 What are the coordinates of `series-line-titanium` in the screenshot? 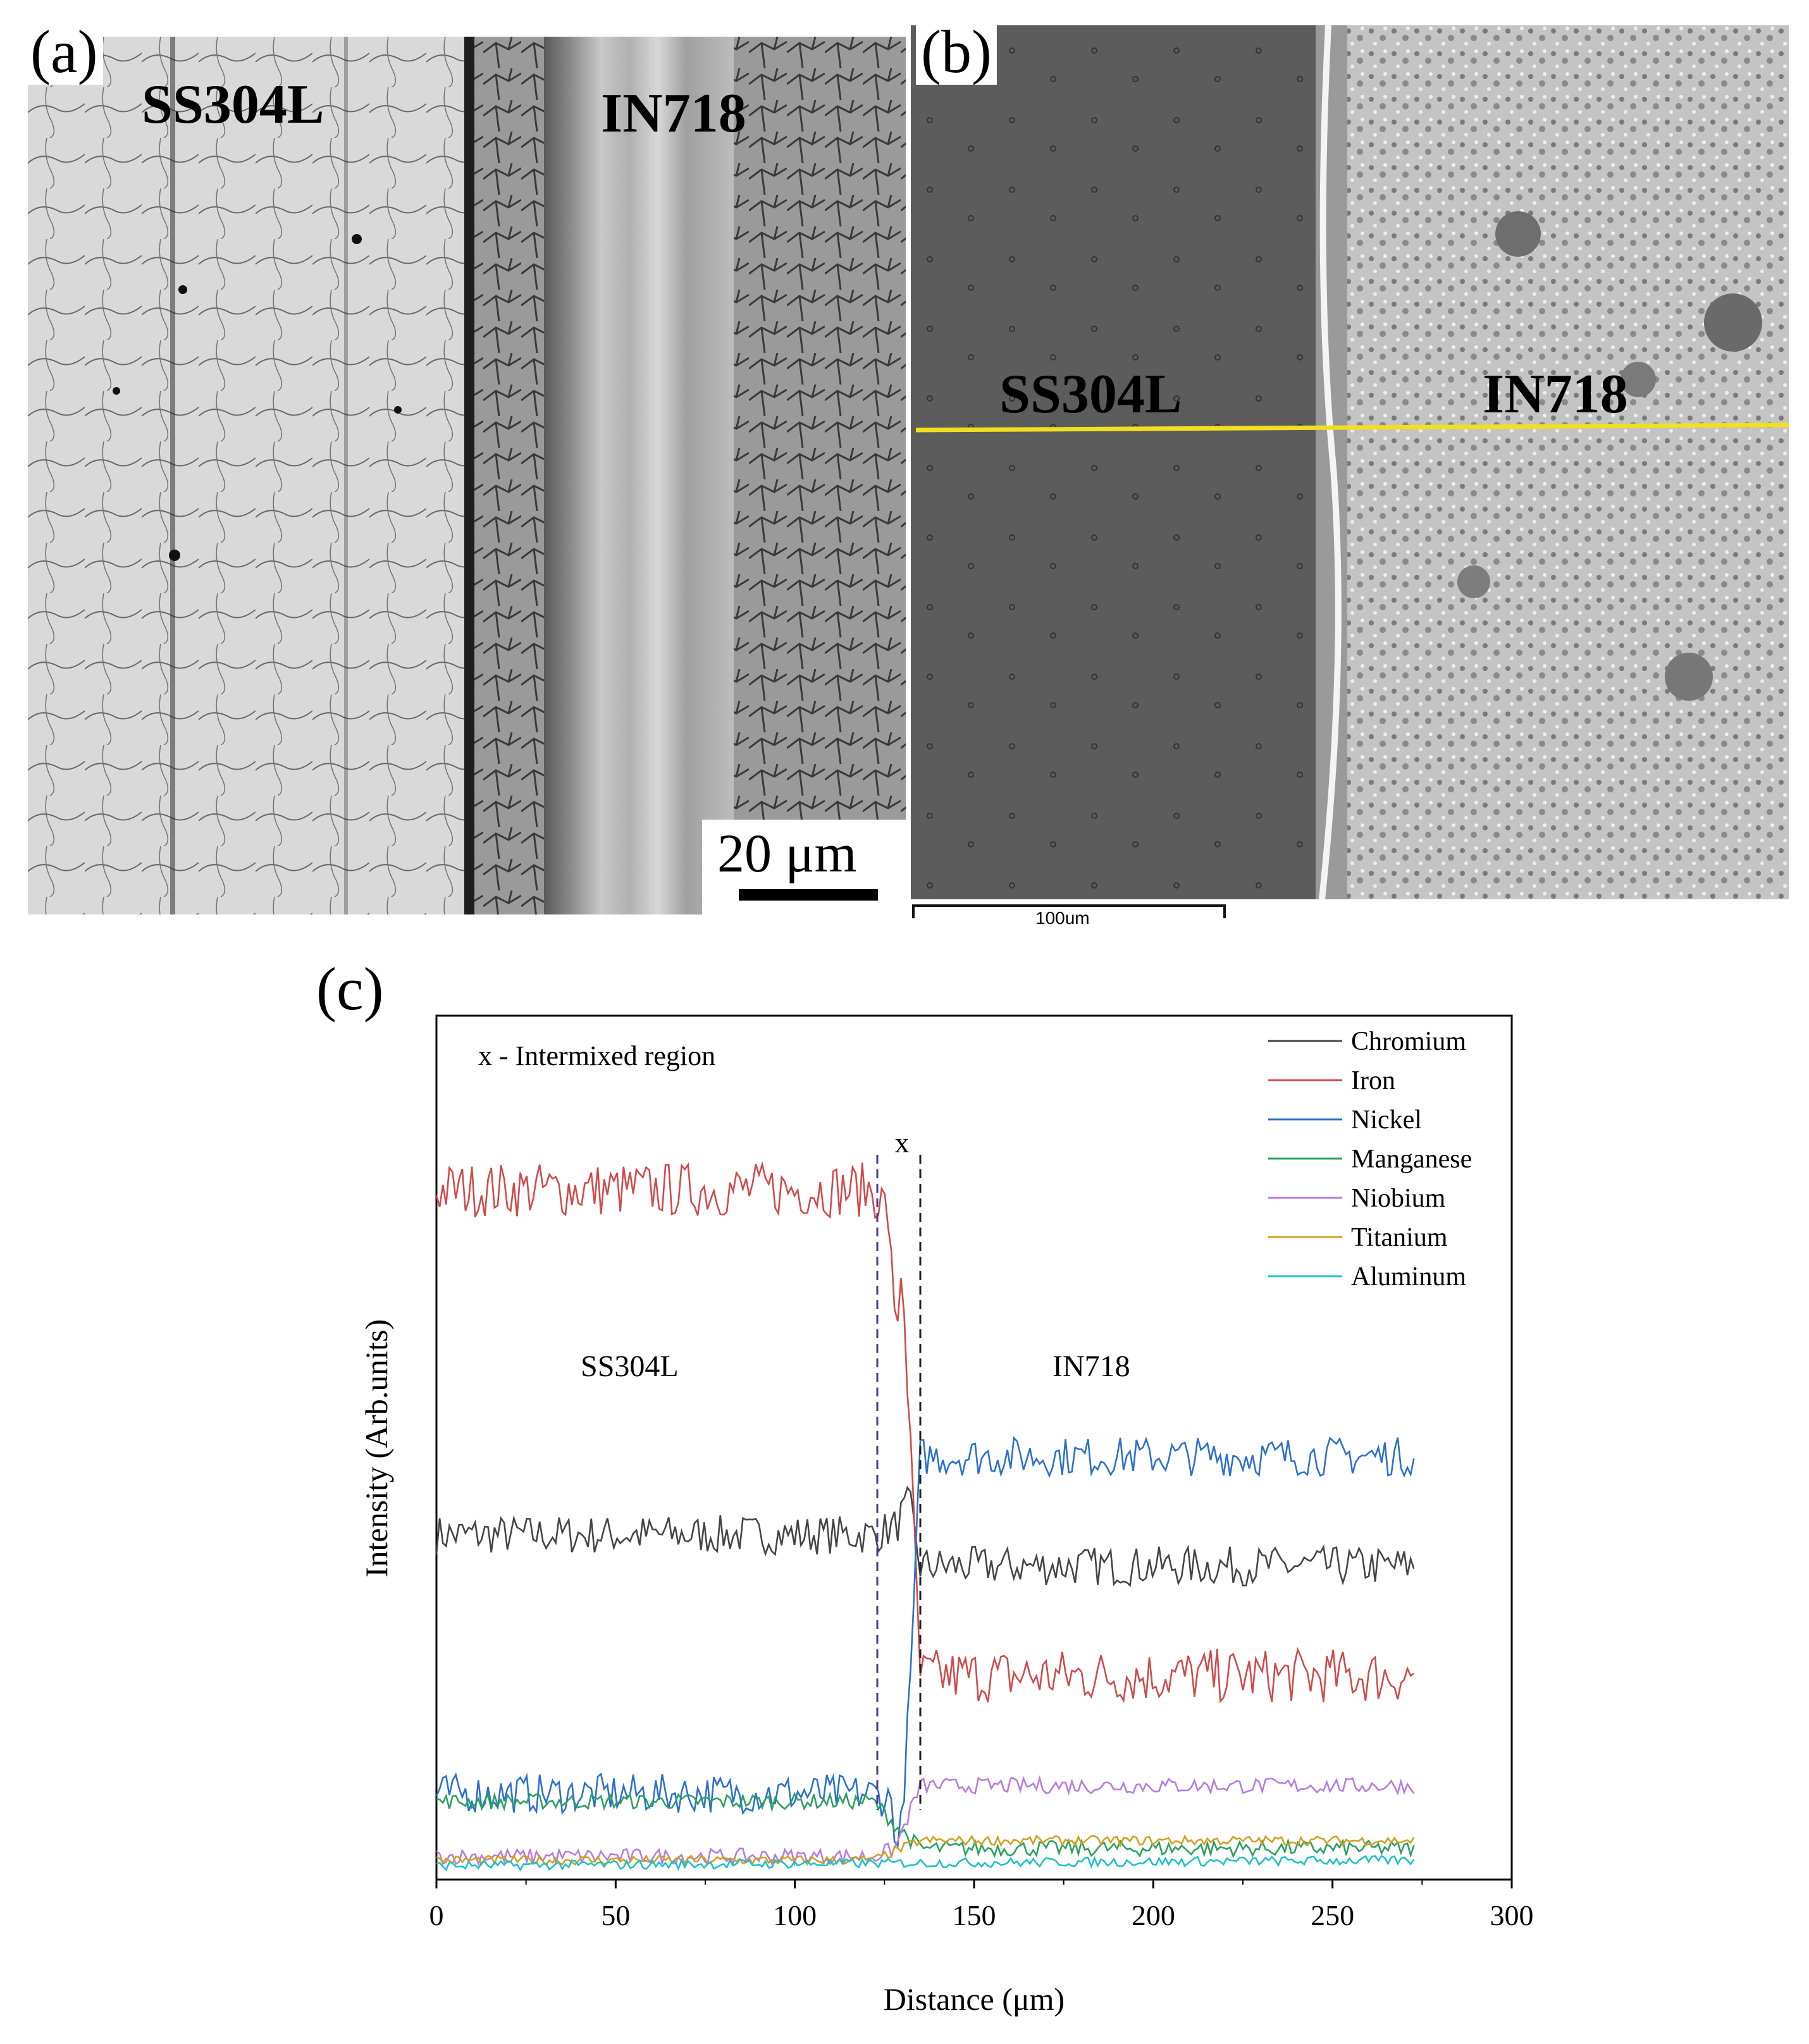 It's located at (925, 1850).